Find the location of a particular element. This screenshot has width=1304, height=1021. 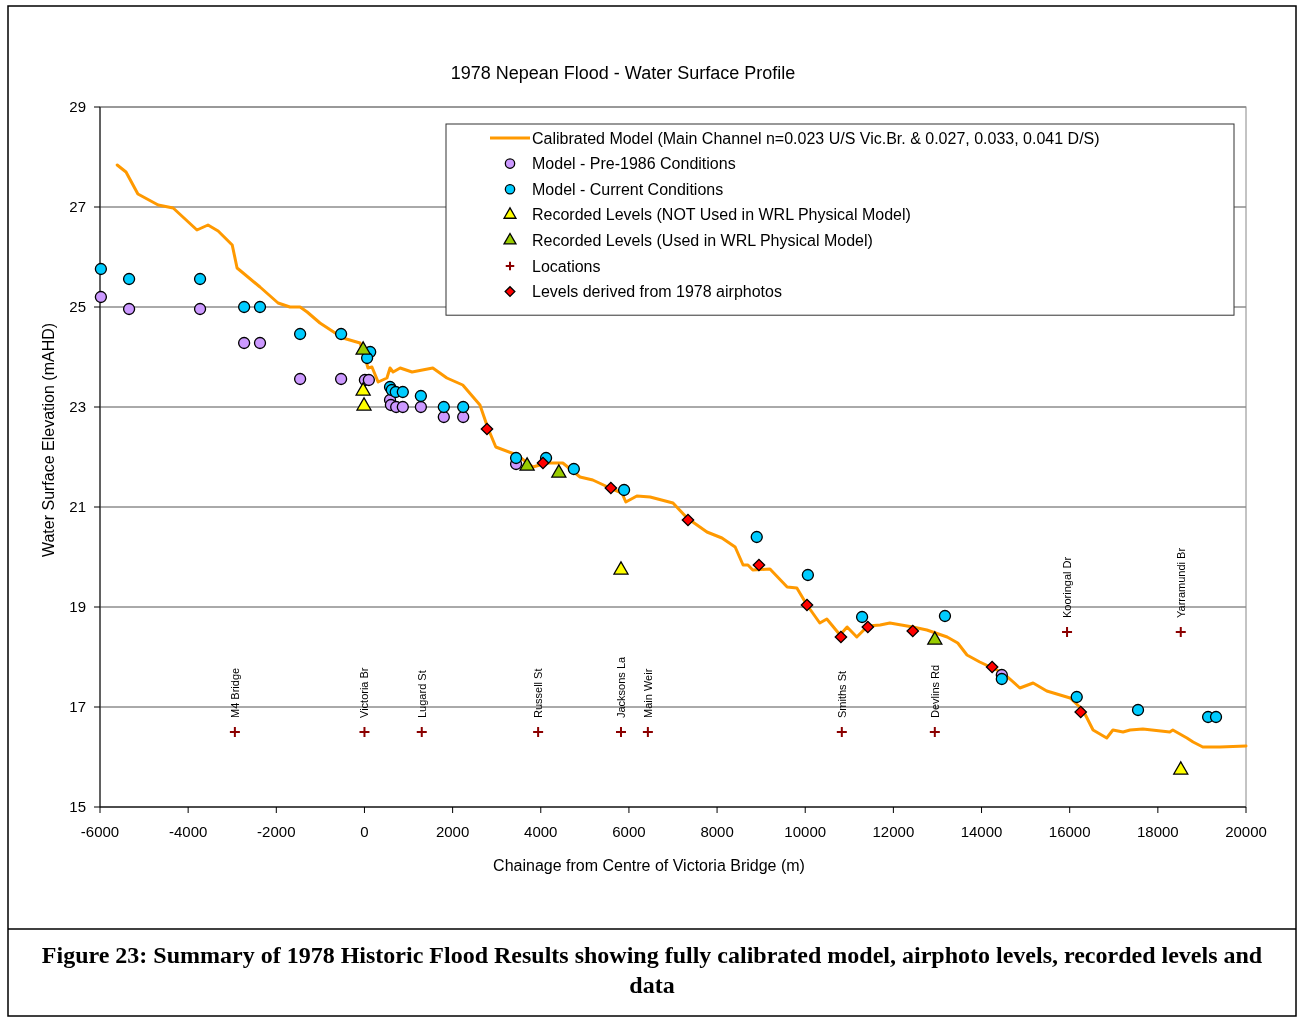

y-tick-label: 21 is located at coordinates (77, 507).